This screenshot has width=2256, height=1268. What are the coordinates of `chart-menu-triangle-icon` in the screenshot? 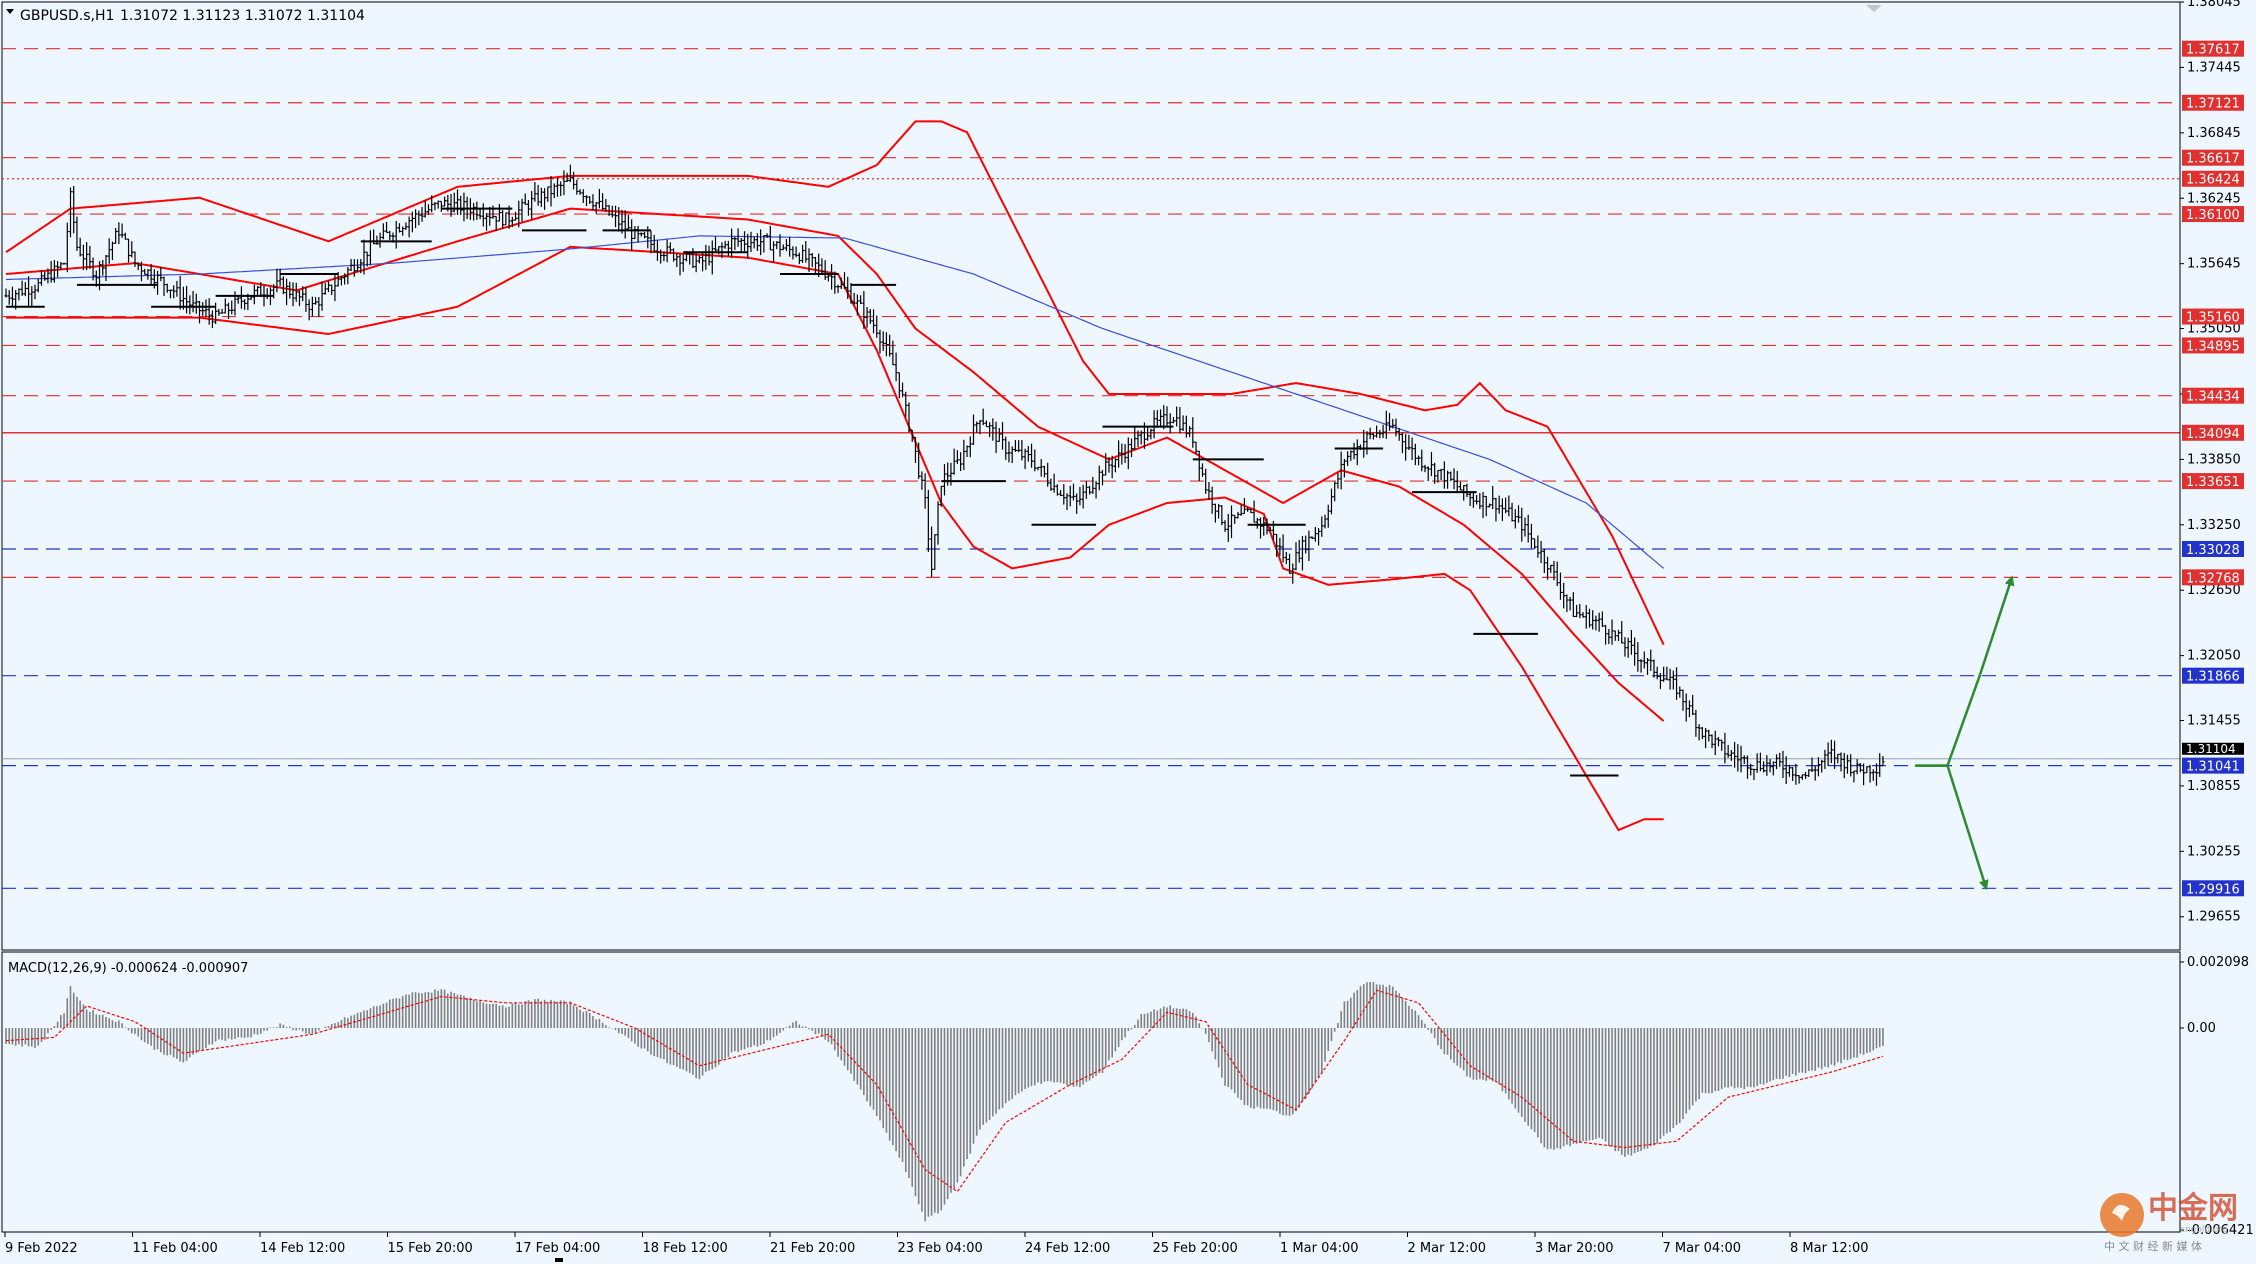 It's located at (10, 11).